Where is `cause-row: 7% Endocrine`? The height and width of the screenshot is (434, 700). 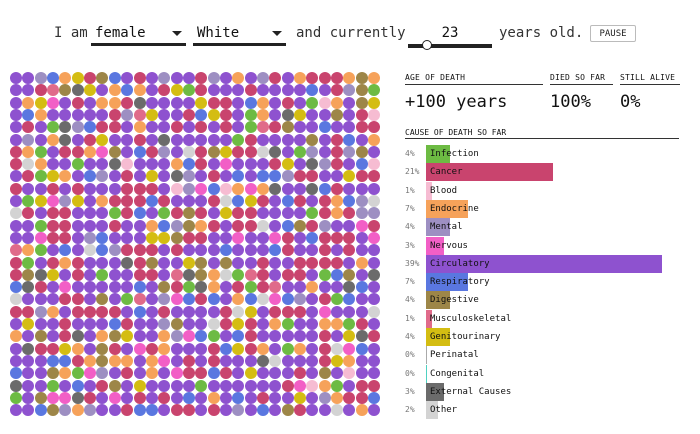
cause-row: 7% Endocrine is located at coordinates (545, 208).